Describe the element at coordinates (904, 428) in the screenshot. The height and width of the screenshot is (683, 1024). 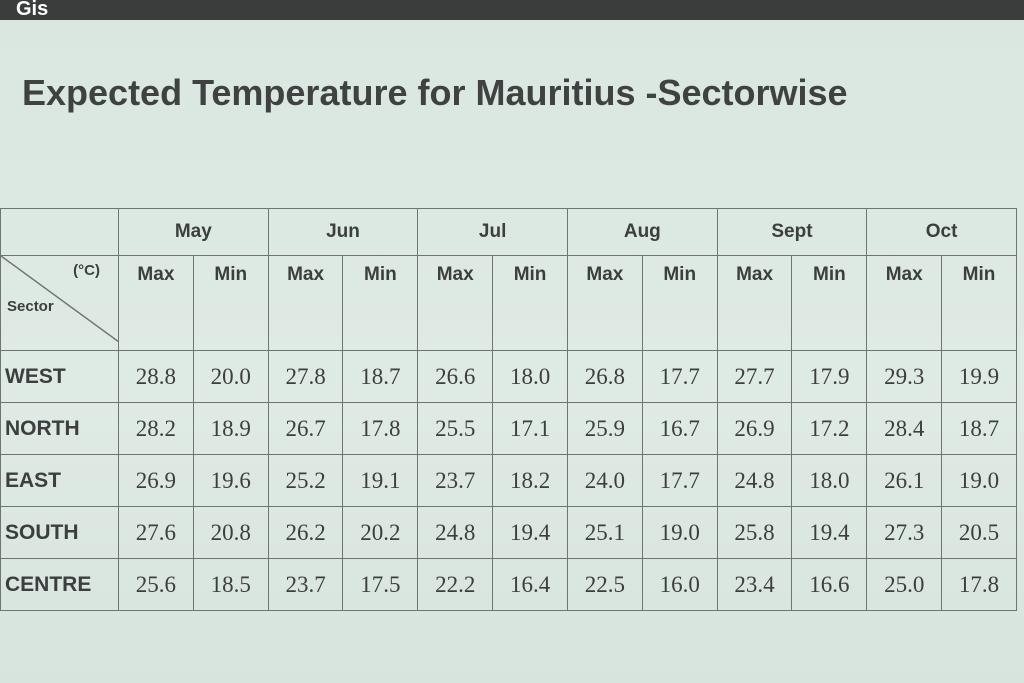
I see `temperature-cell: 28.4` at that location.